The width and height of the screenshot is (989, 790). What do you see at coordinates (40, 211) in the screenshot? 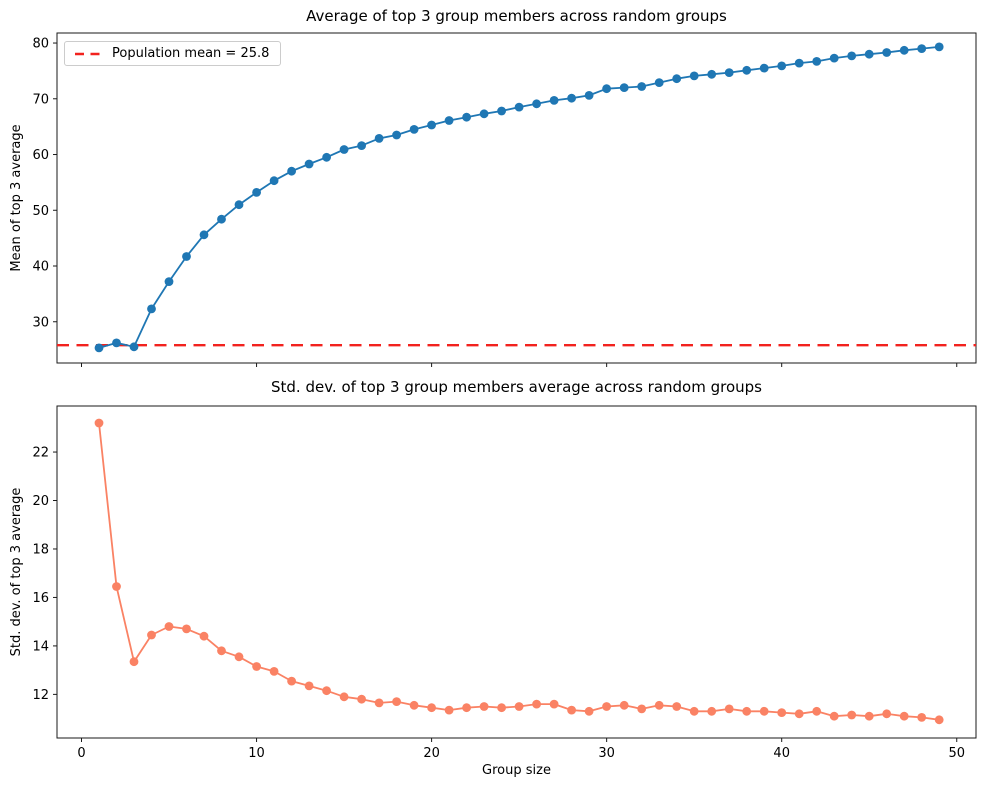
I see `y-tick-label: 50` at bounding box center [40, 211].